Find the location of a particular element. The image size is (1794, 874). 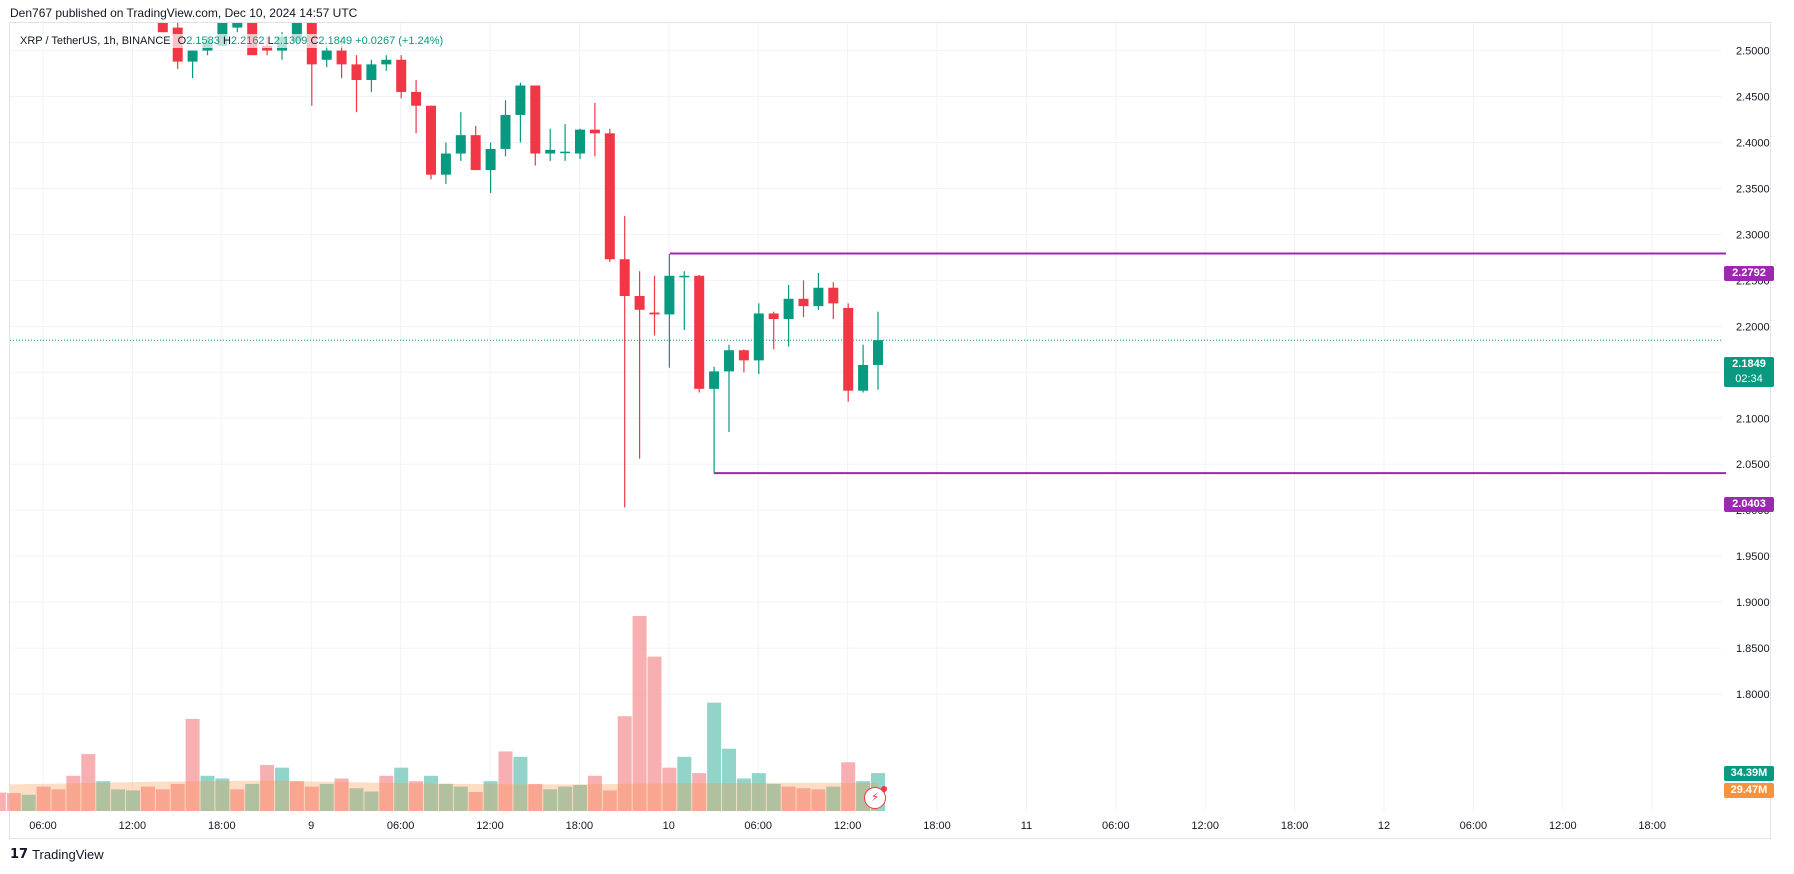

y-tick-label: 2.3000 is located at coordinates (1753, 235).